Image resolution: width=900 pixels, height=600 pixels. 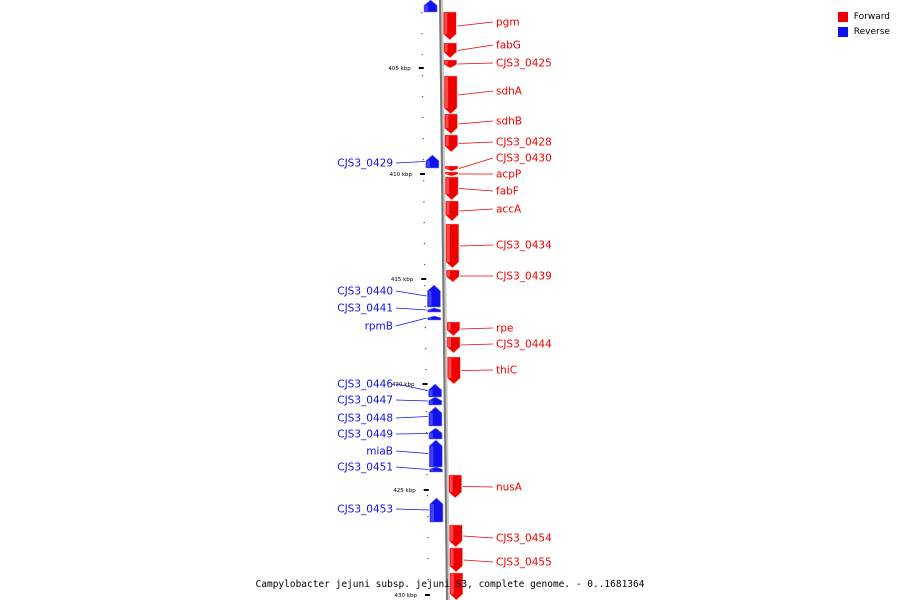 I want to click on gene-cjs3-0447-shade, so click(x=431, y=402).